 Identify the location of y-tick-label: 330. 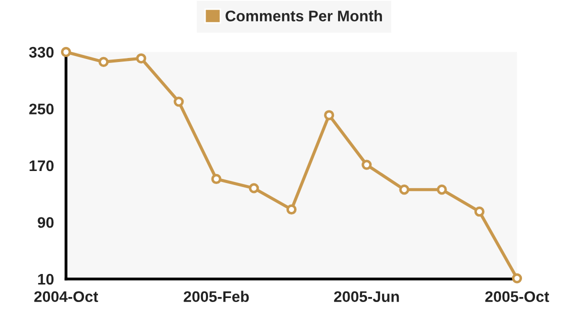
(41, 52).